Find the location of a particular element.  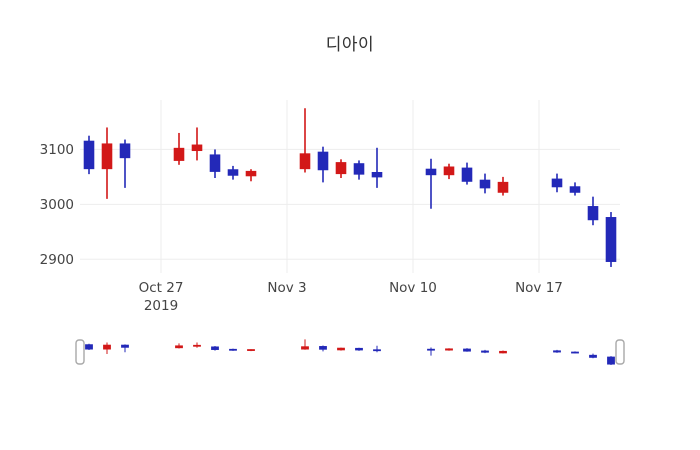

rangeslider-handle-right is located at coordinates (620, 352).